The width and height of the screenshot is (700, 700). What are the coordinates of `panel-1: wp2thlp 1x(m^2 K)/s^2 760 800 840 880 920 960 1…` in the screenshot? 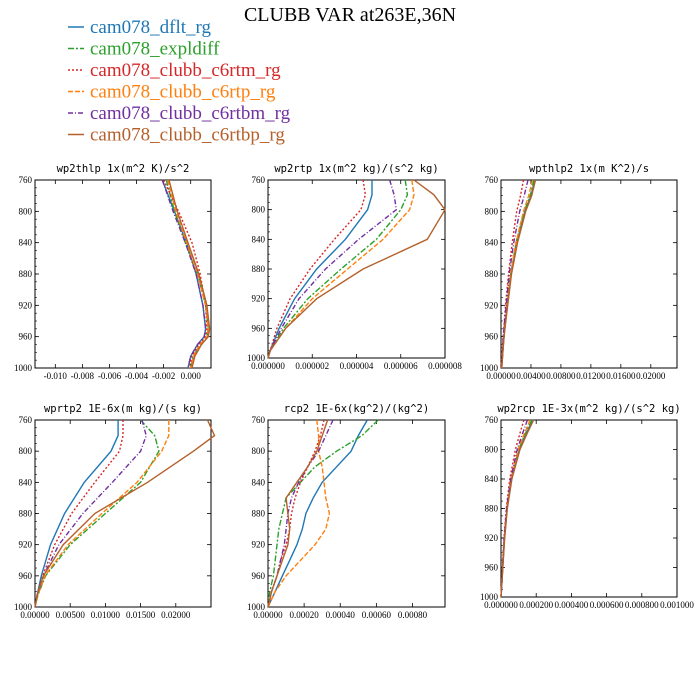 It's located at (113, 272).